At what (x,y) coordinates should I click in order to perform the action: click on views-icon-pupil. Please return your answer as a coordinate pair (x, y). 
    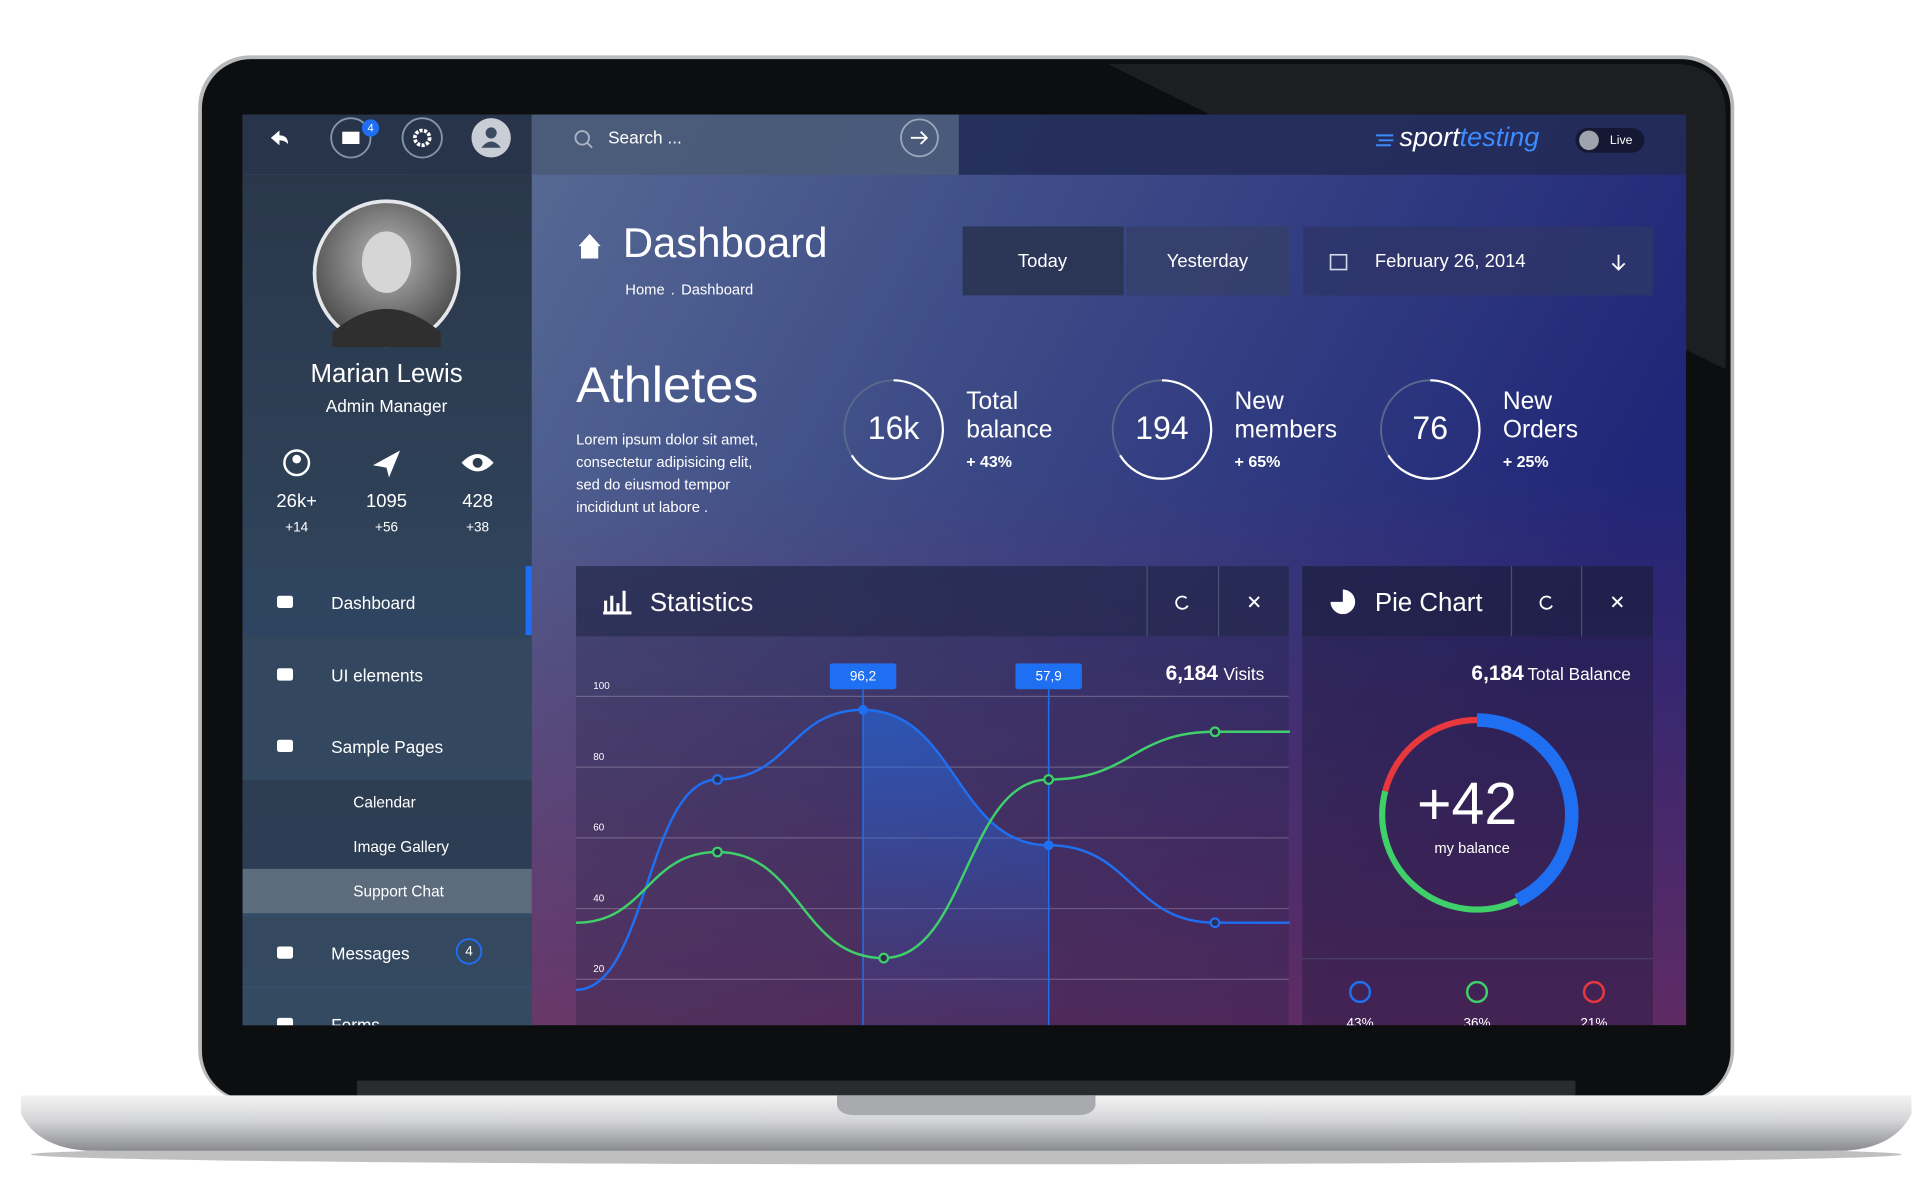
    Looking at the image, I should click on (477, 462).